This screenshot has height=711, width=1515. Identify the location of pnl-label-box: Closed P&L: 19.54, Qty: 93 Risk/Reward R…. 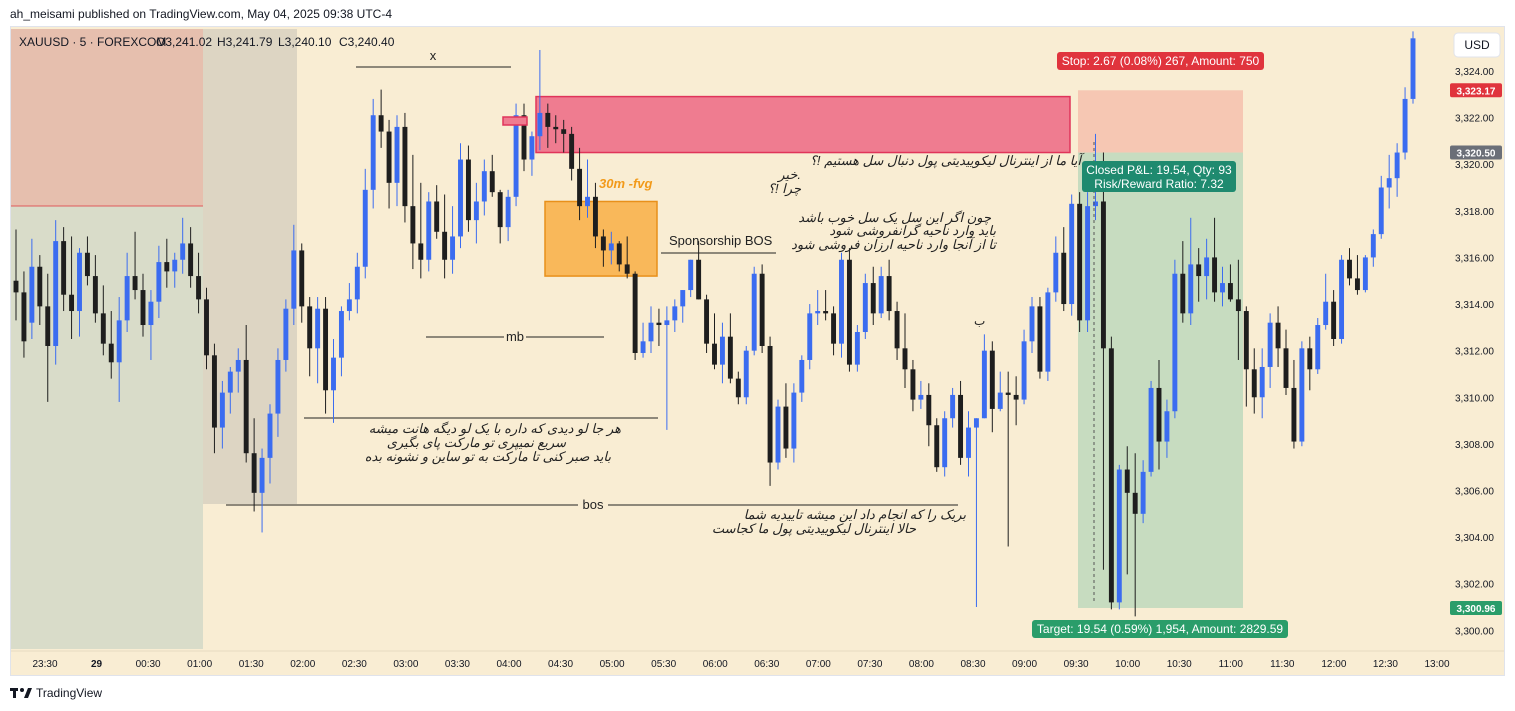
(1159, 176).